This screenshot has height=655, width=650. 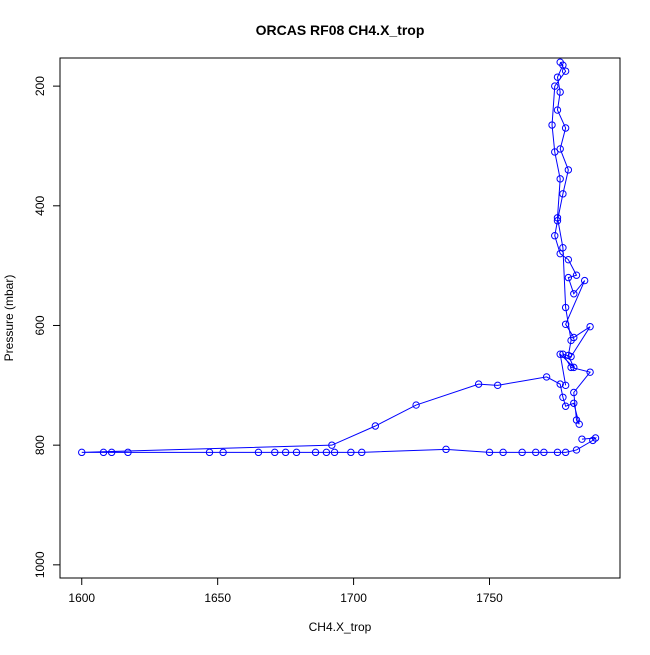 What do you see at coordinates (340, 30) in the screenshot?
I see `chart-title: ORCAS RF08 CH4.X_trop` at bounding box center [340, 30].